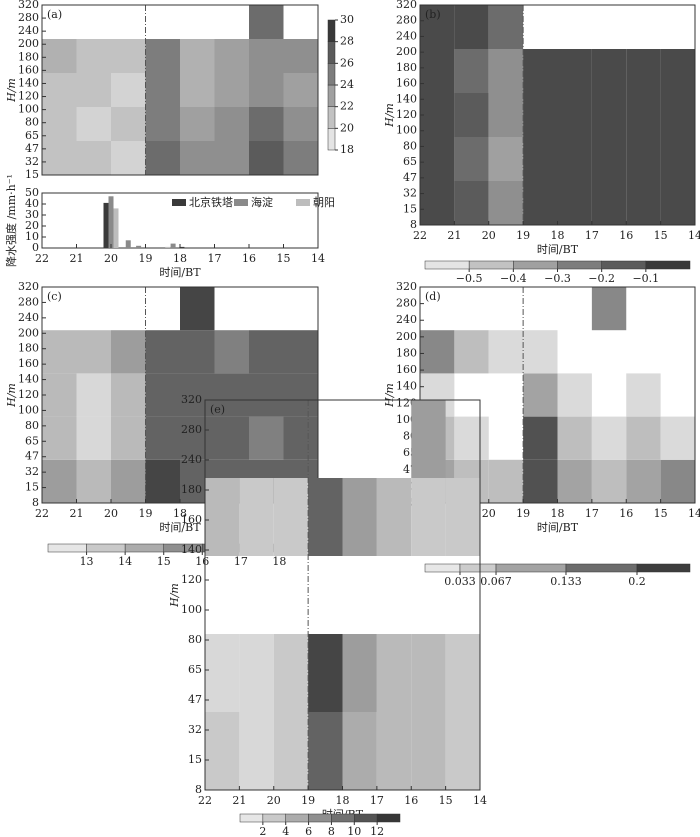 The image size is (700, 837). What do you see at coordinates (32, 192) in the screenshot?
I see `y-tick-label: 50` at bounding box center [32, 192].